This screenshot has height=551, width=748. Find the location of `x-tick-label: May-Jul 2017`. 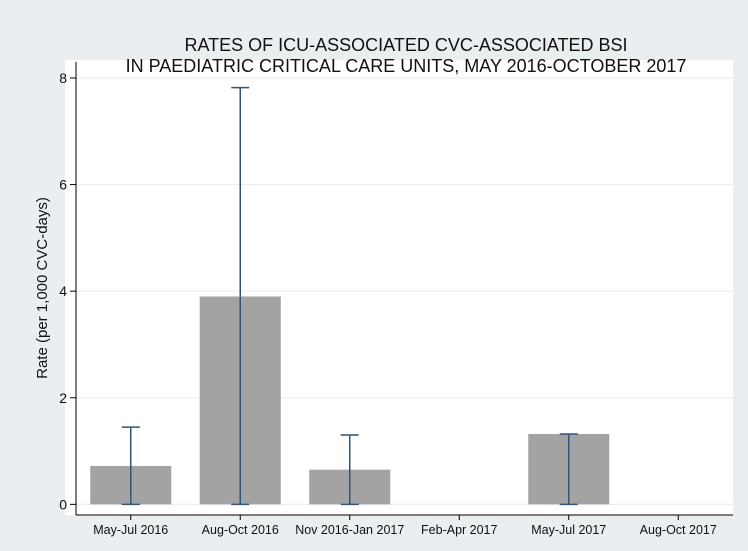

x-tick-label: May-Jul 2017 is located at coordinates (568, 530).